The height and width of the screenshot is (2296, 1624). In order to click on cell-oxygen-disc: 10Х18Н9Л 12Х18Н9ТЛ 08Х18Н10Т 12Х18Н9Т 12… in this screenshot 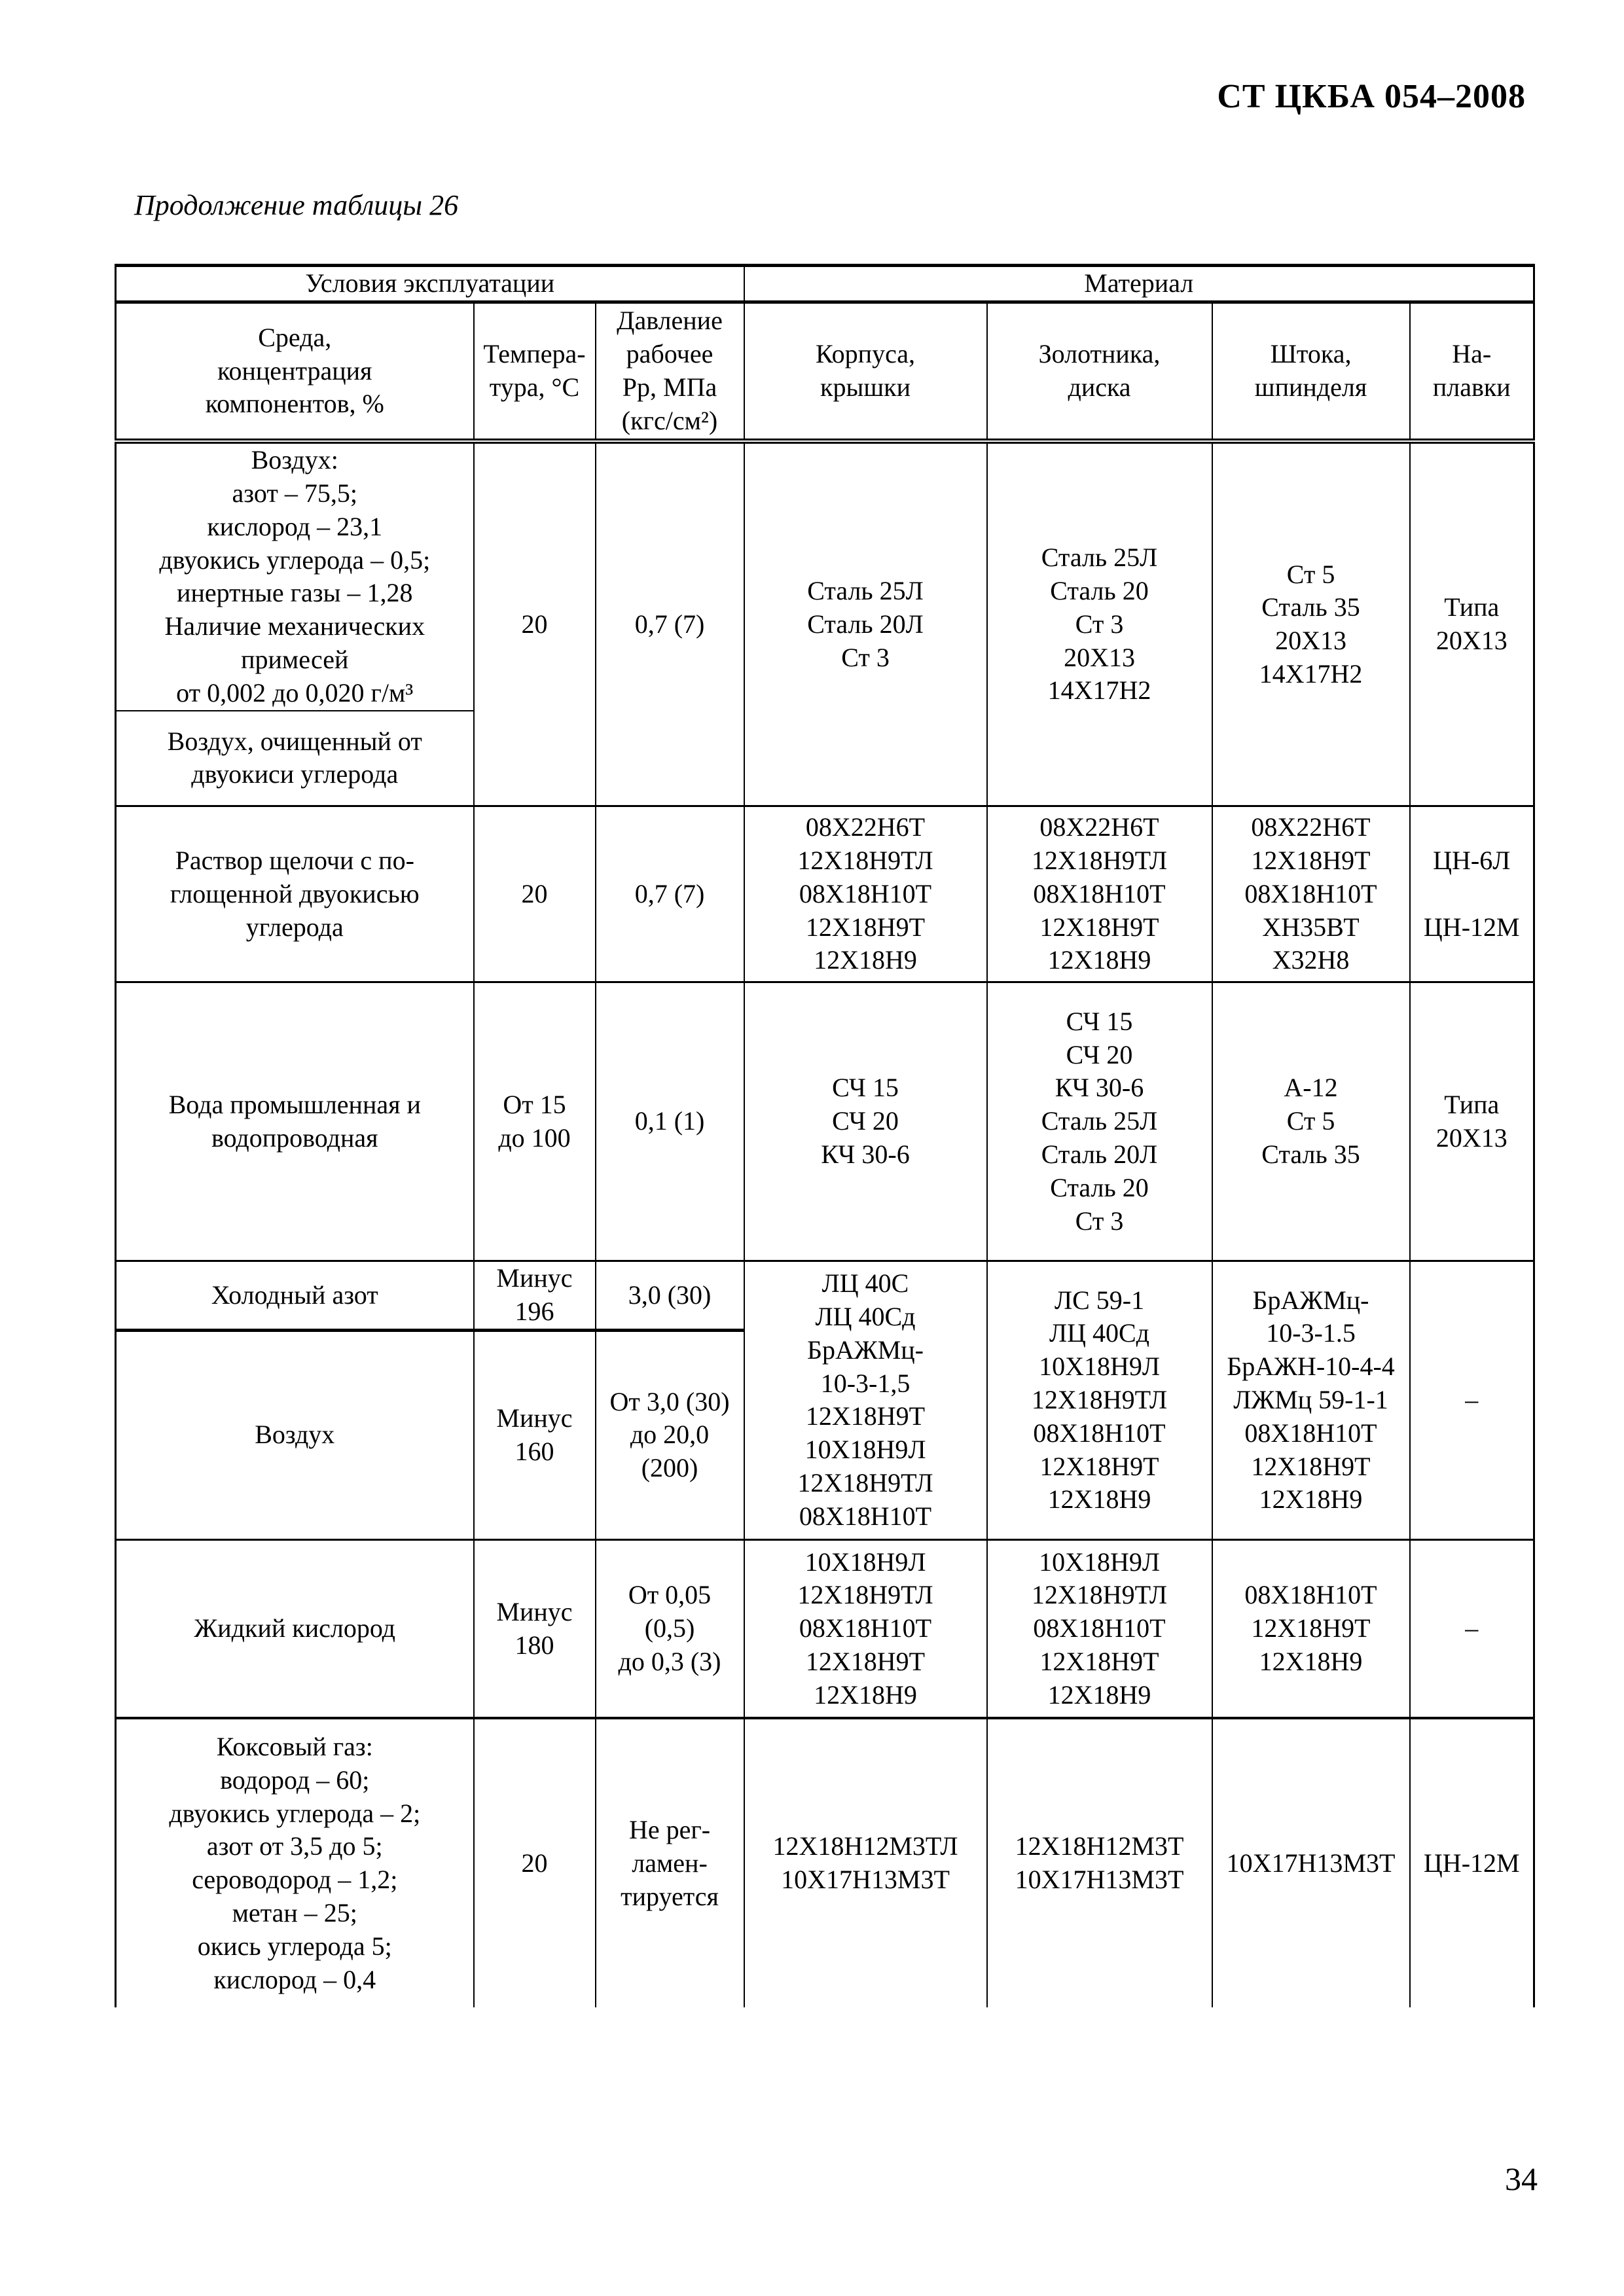, I will do `click(1099, 1629)`.